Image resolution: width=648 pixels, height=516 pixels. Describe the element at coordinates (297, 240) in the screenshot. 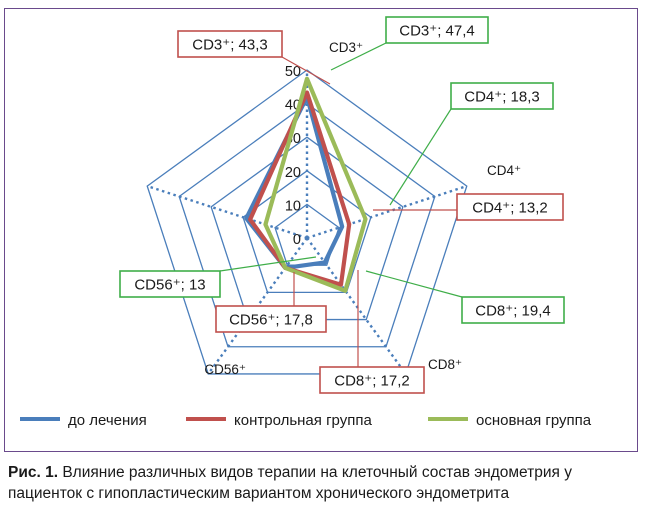

I see `tick-label: 0` at that location.